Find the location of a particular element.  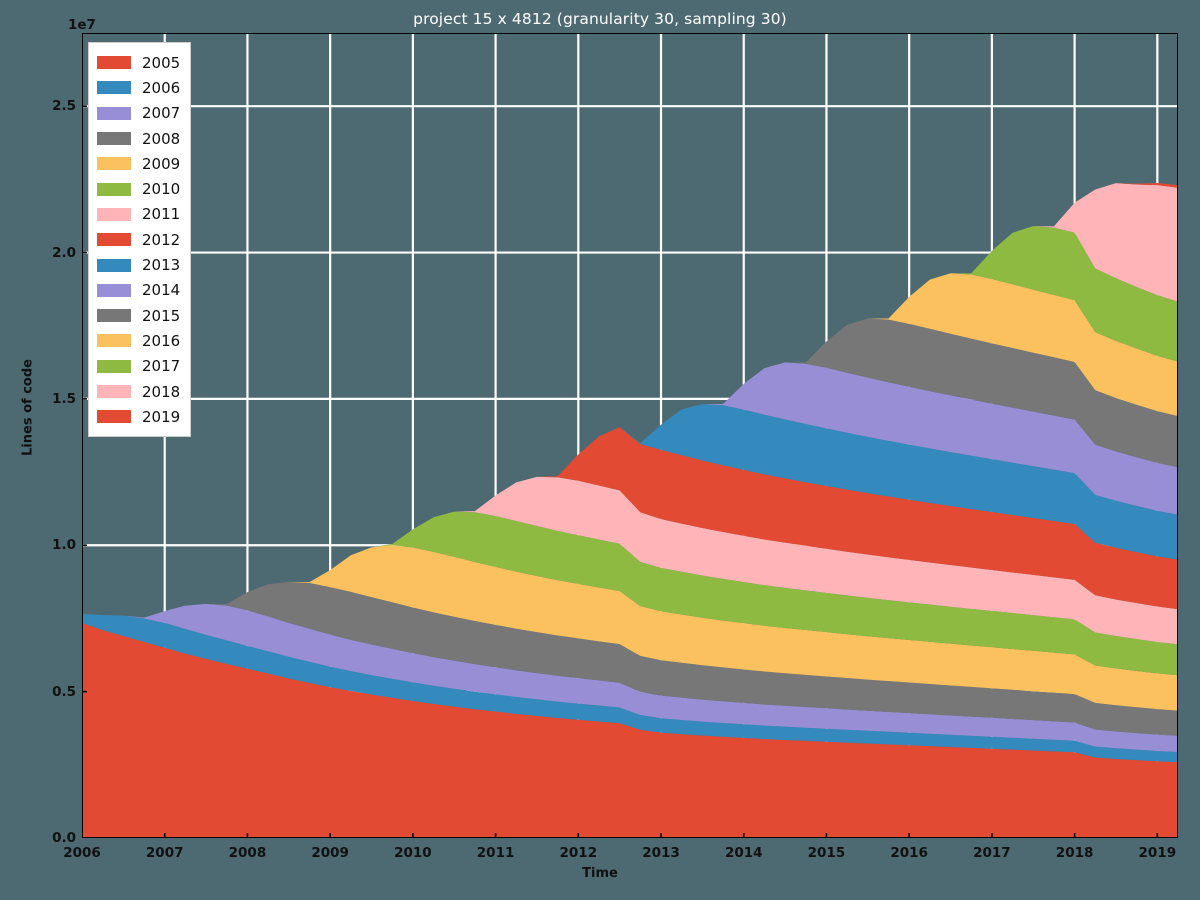

legend-item-2008: 2008 is located at coordinates (138, 138).